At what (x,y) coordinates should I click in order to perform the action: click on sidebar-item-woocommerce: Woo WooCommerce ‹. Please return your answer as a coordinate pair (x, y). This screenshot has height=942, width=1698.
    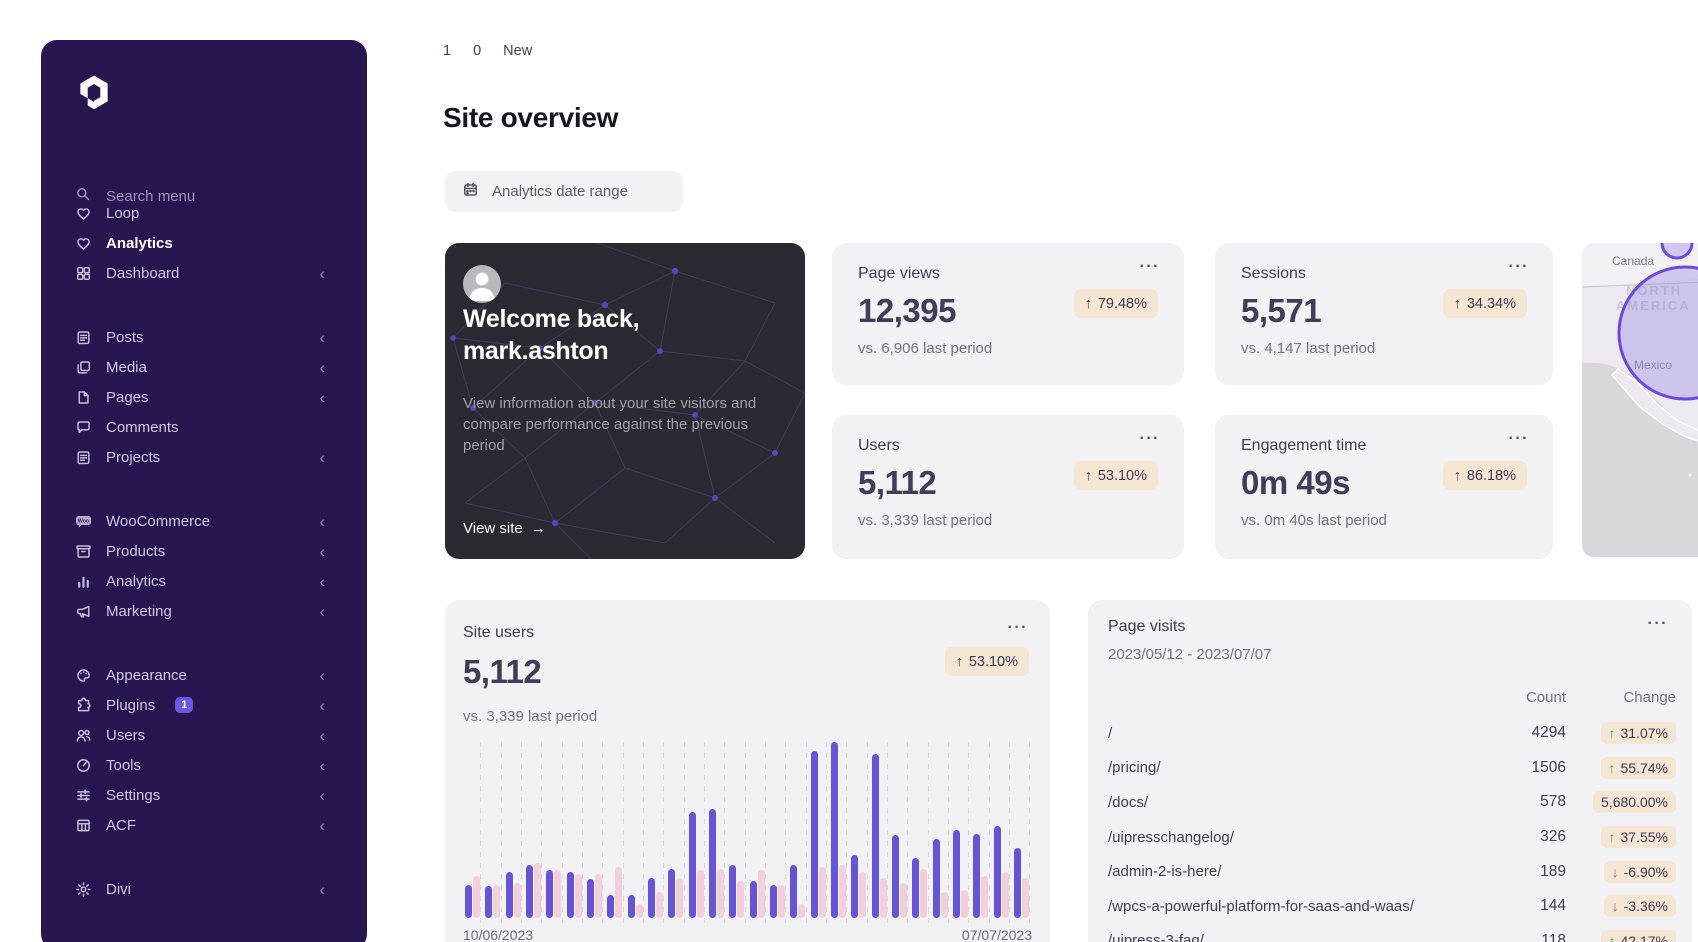
    Looking at the image, I should click on (204, 521).